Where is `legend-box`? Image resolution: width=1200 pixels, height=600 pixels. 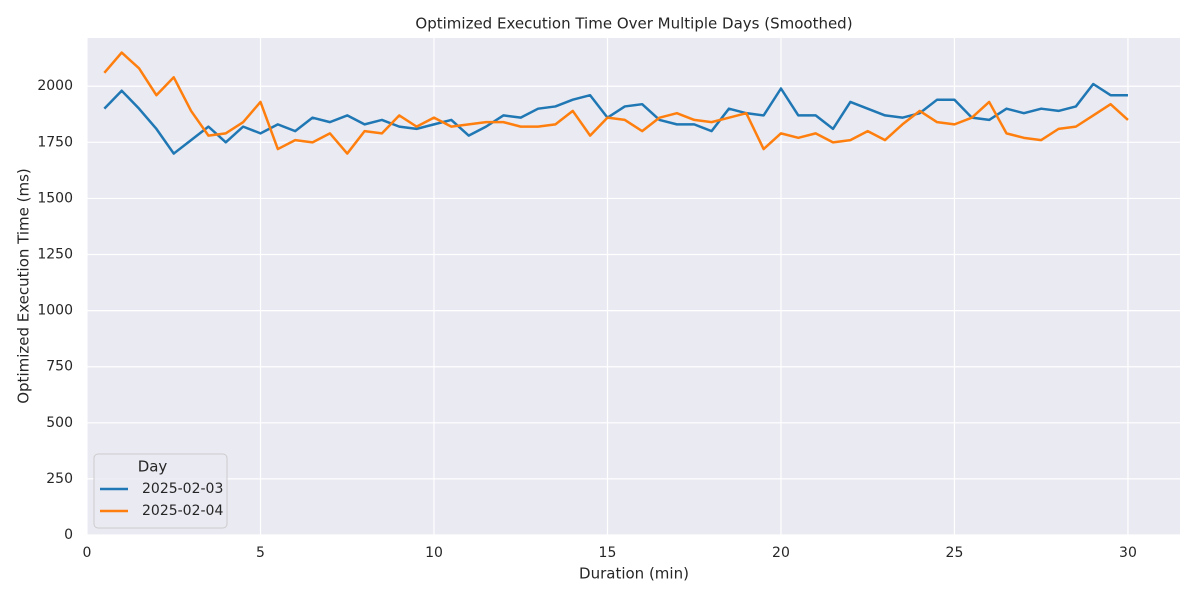
legend-box is located at coordinates (160, 491).